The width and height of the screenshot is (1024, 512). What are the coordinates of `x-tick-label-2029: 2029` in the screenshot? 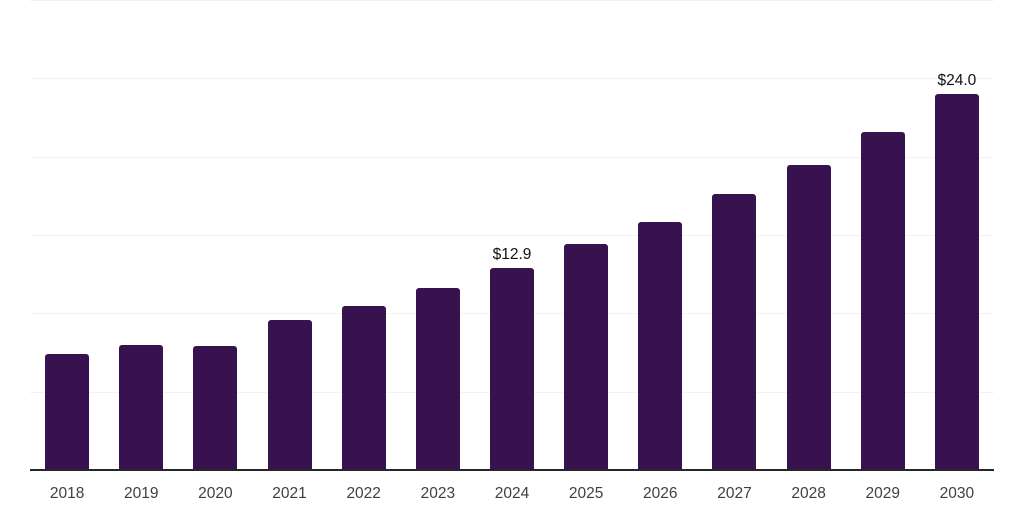 It's located at (882, 493).